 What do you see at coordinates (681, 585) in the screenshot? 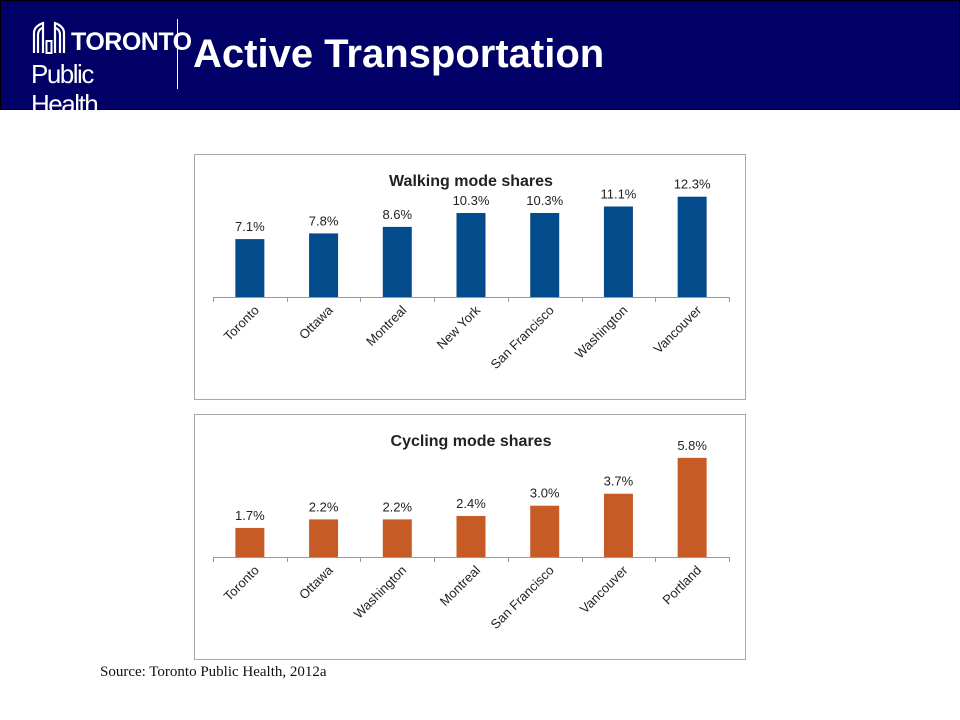
I see `x-tick-label: Portland` at bounding box center [681, 585].